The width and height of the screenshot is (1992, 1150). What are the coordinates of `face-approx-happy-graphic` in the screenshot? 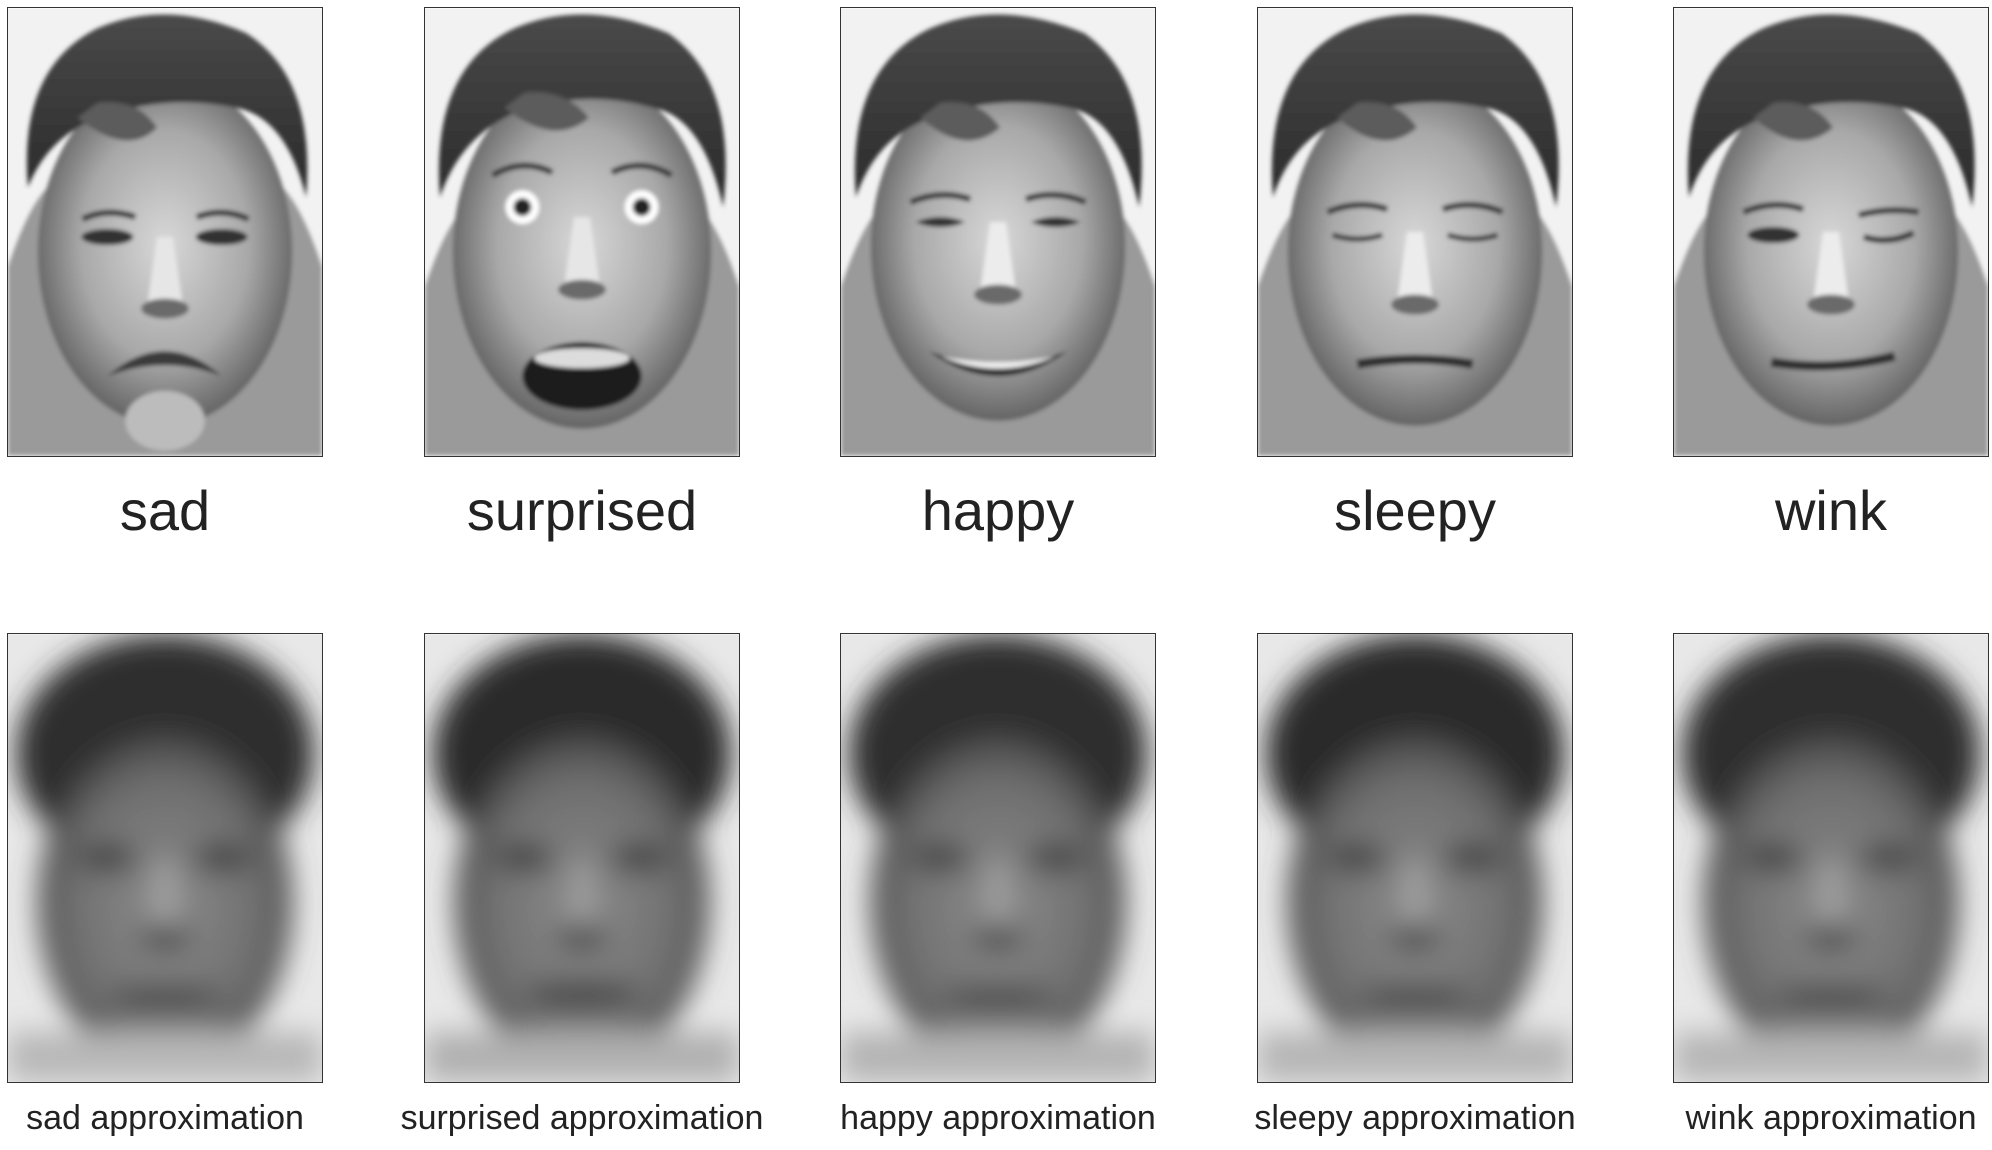 It's located at (998, 858).